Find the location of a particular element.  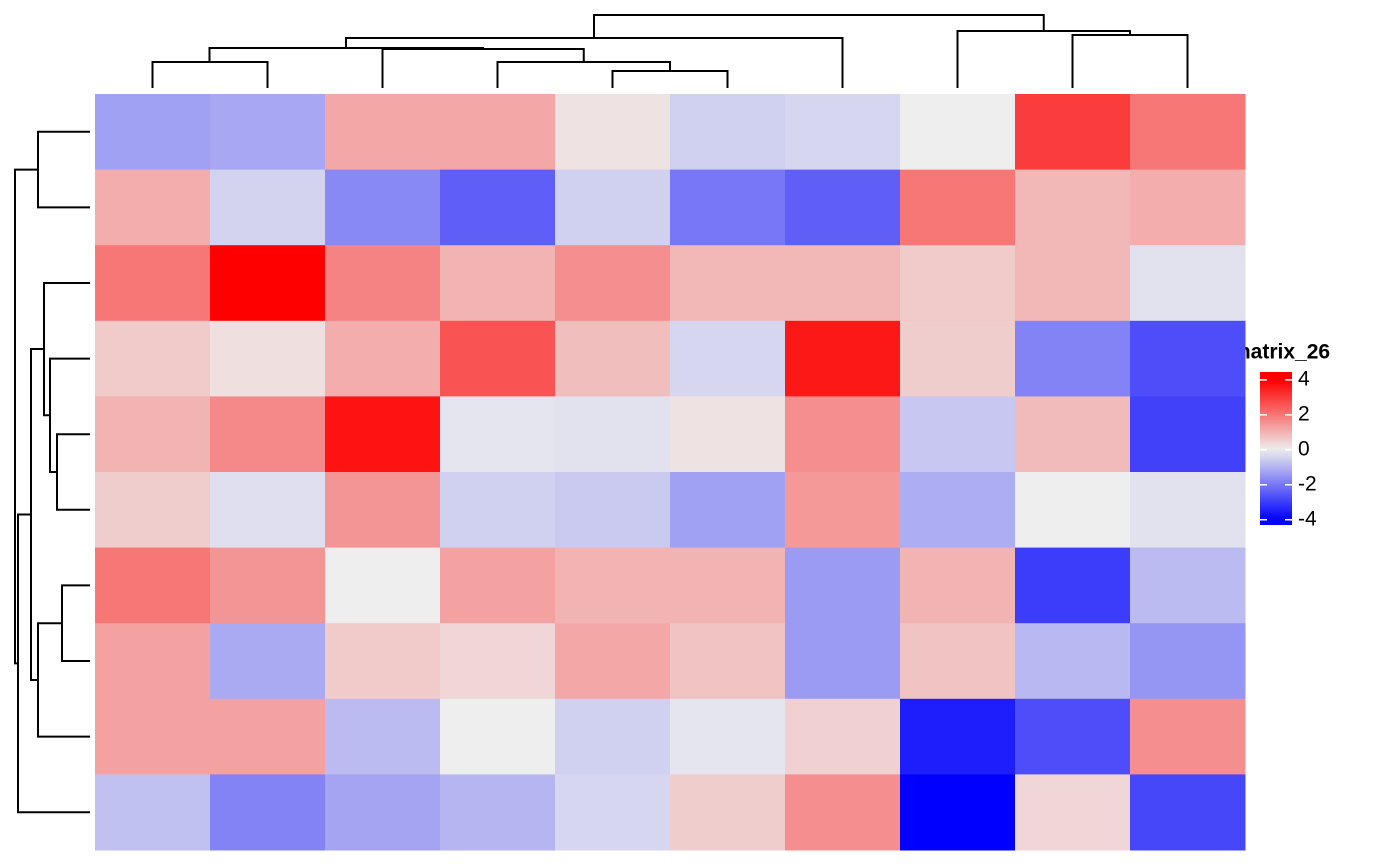

legend-tick-label: -4 is located at coordinates (1307, 518).